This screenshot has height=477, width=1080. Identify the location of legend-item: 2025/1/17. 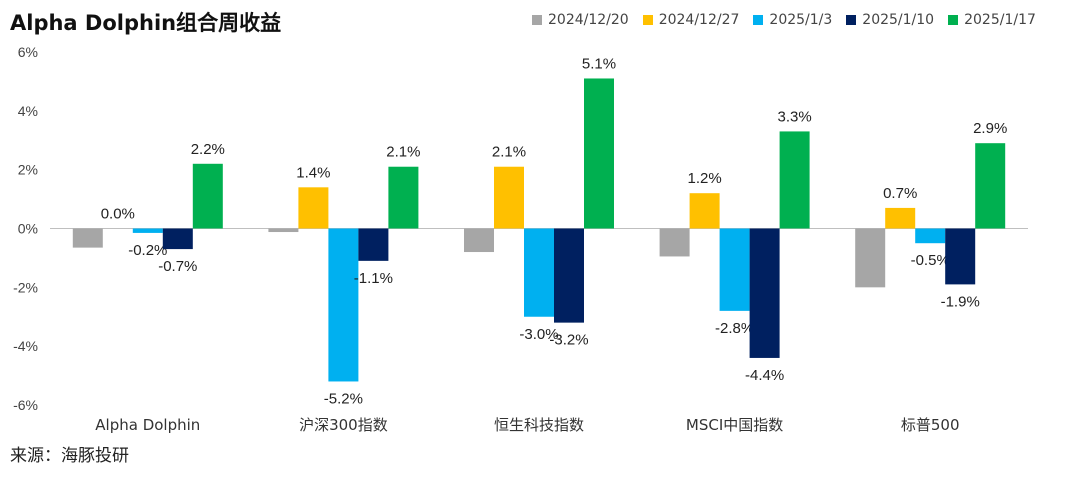
(992, 20).